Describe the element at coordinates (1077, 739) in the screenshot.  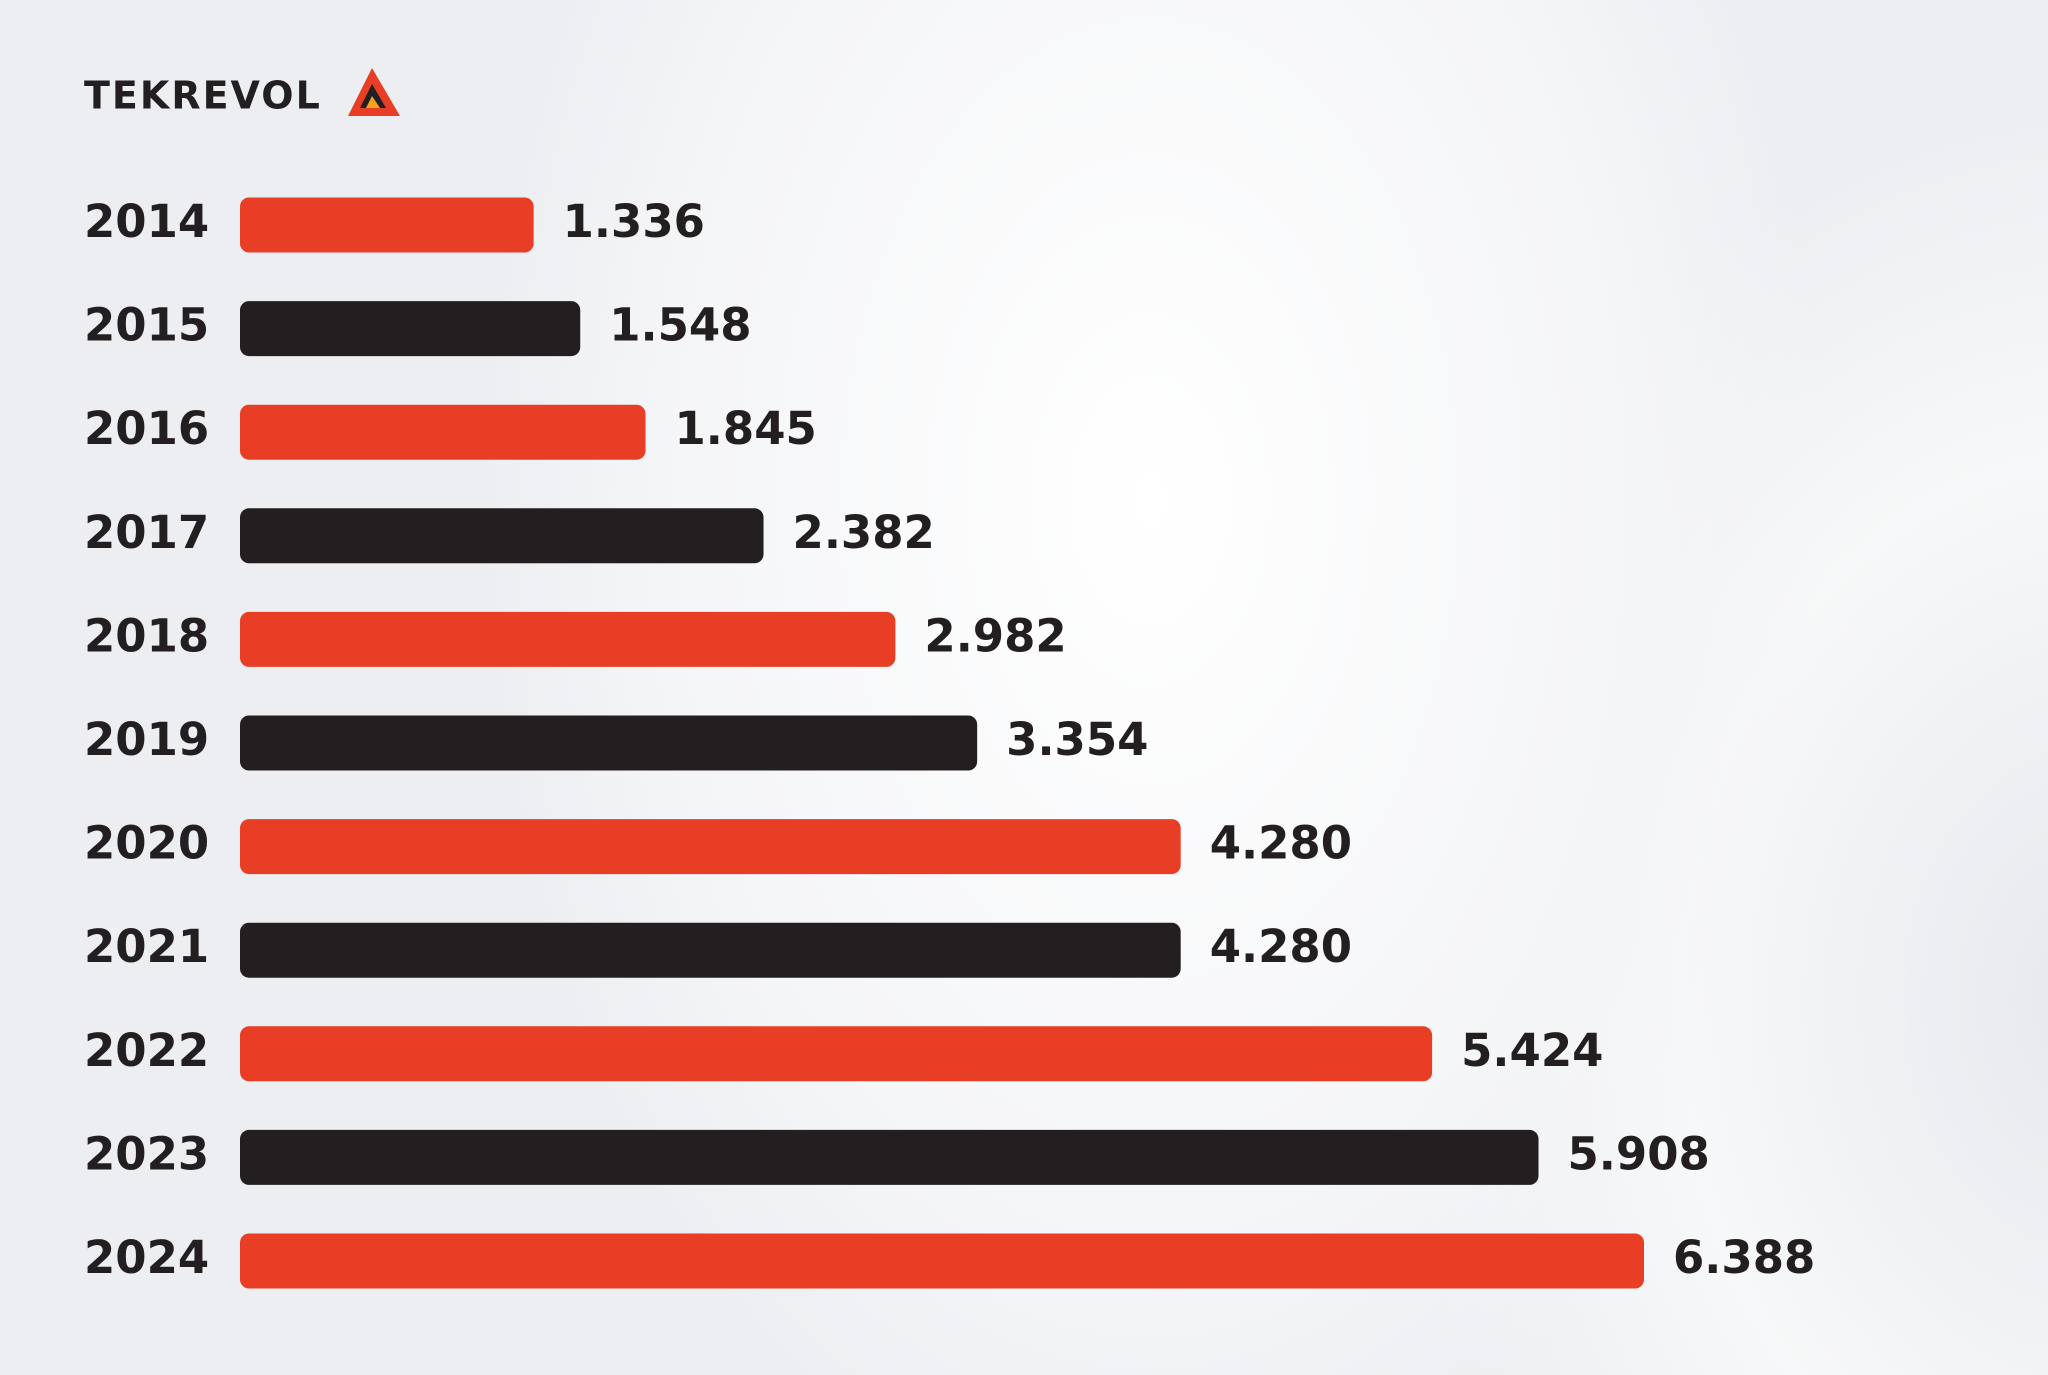
I see `value-label: 3.354` at that location.